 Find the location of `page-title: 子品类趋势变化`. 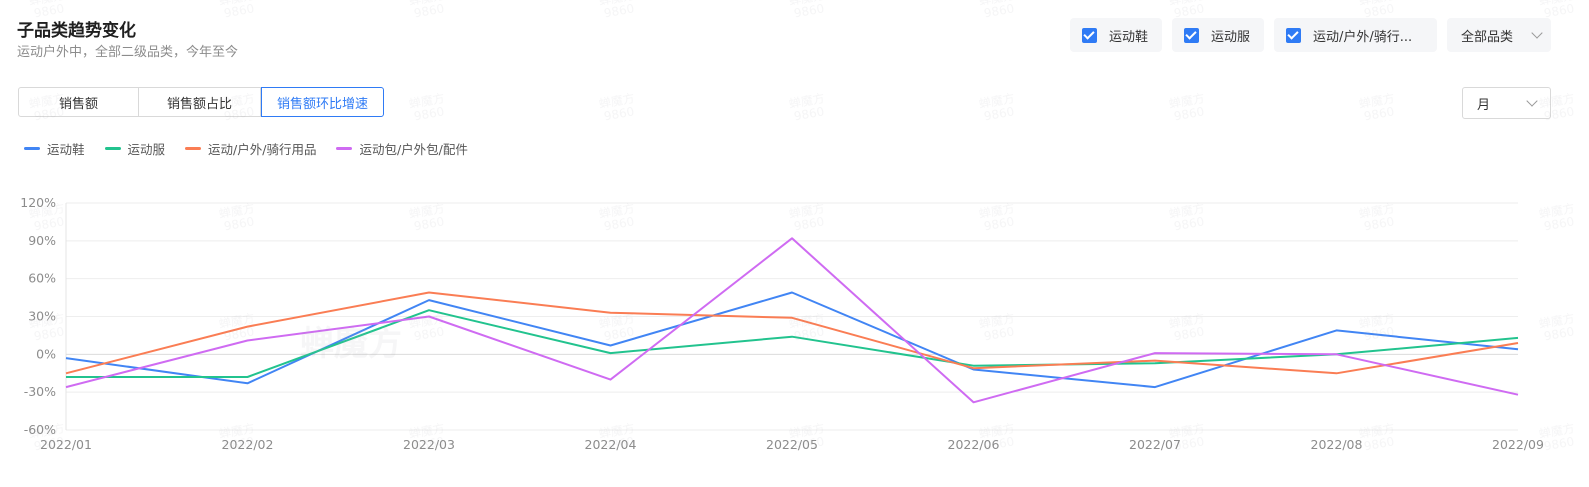

page-title: 子品类趋势变化 is located at coordinates (76, 31).